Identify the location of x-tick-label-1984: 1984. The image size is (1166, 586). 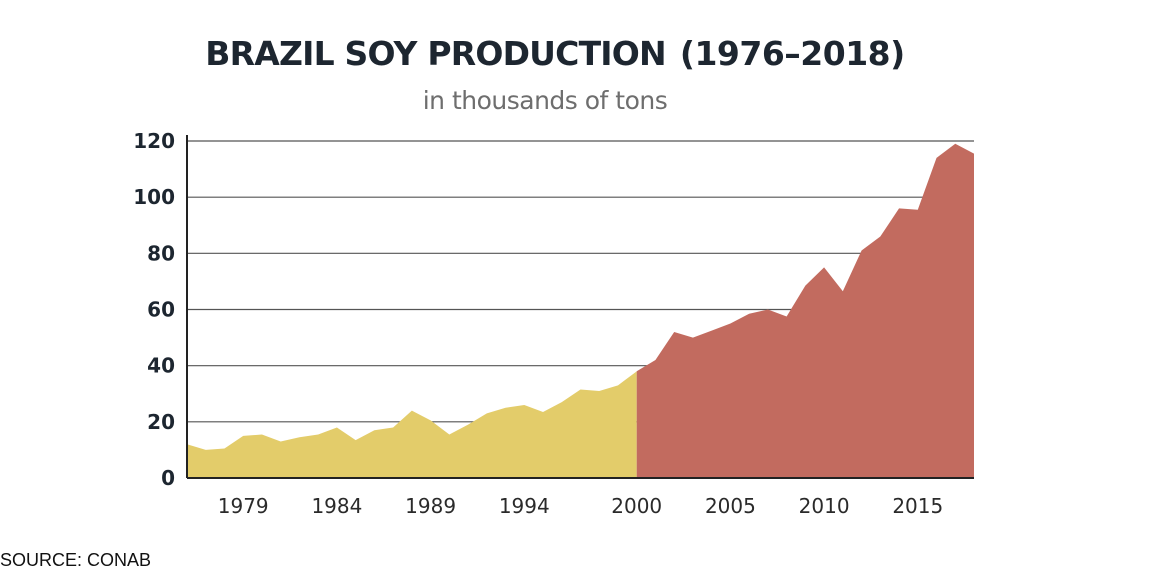
(336, 506).